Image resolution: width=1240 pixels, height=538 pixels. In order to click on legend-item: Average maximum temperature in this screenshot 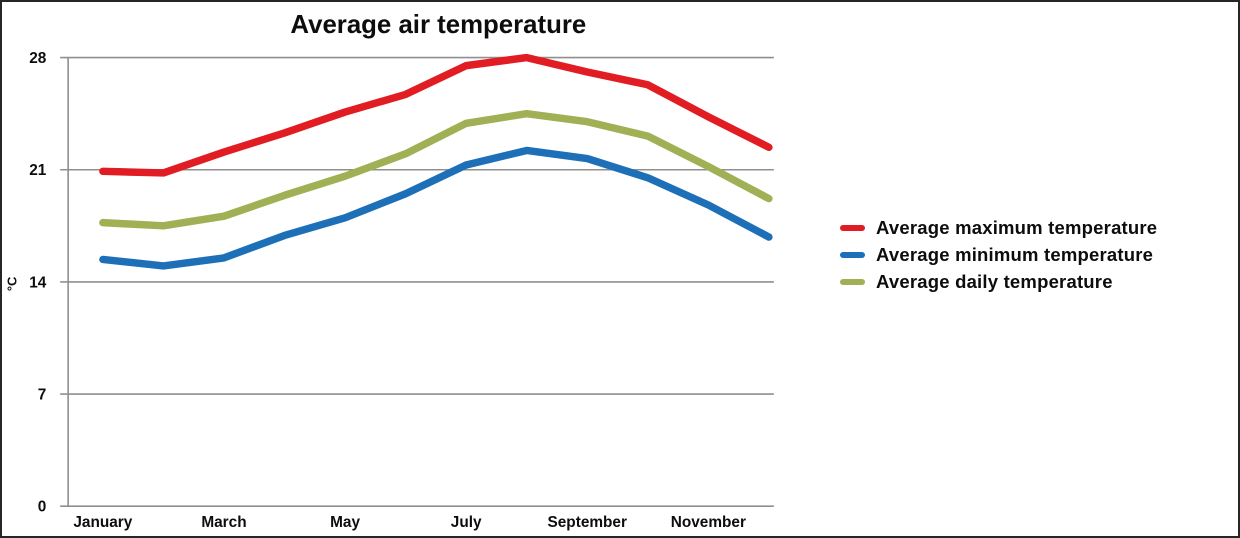, I will do `click(998, 227)`.